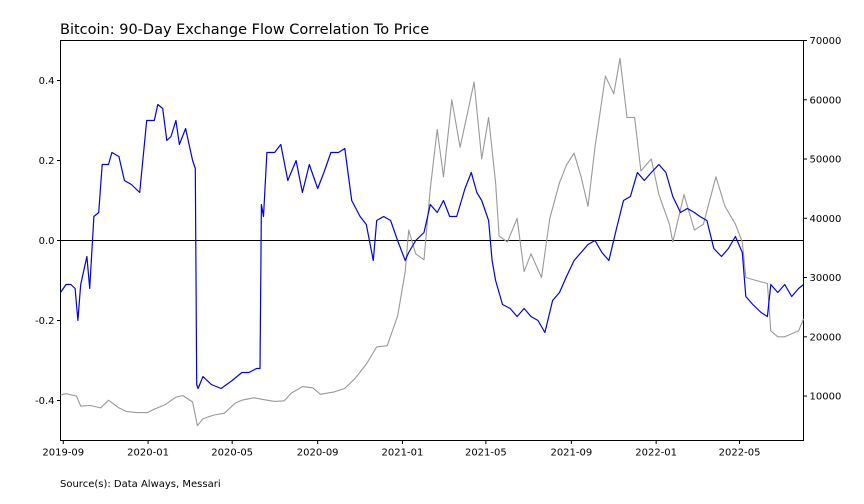 This screenshot has height=504, width=864. What do you see at coordinates (740, 453) in the screenshot?
I see `x-tick-label: 2022-05` at bounding box center [740, 453].